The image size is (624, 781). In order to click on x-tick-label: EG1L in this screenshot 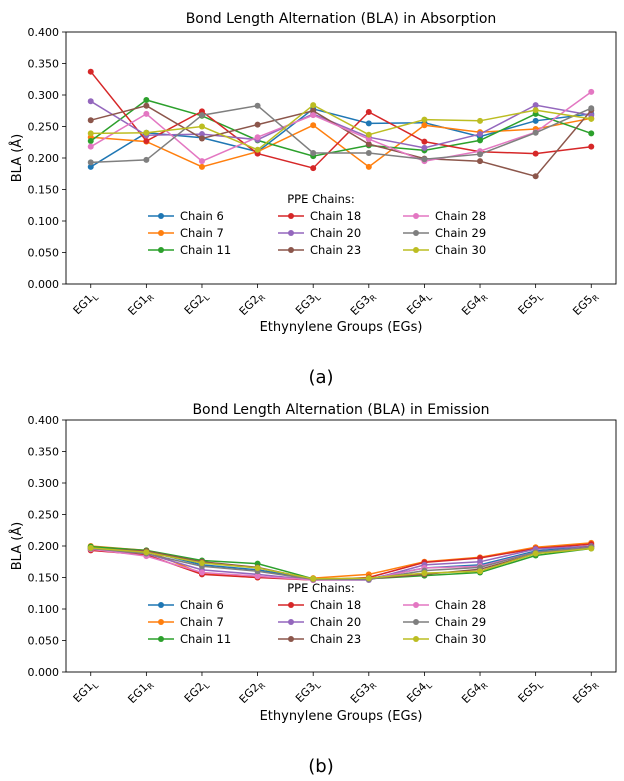, I will do `click(86, 692)`.